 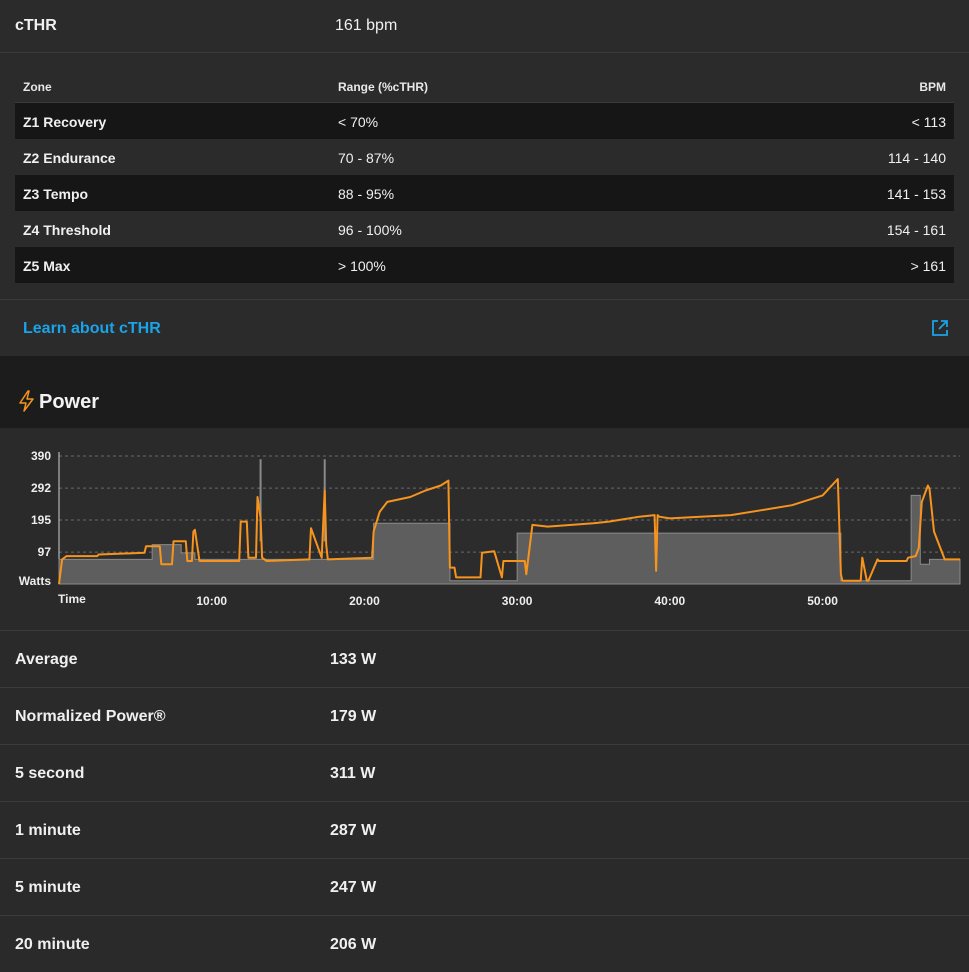 I want to click on cthr-value: 161 bpm, so click(x=366, y=25).